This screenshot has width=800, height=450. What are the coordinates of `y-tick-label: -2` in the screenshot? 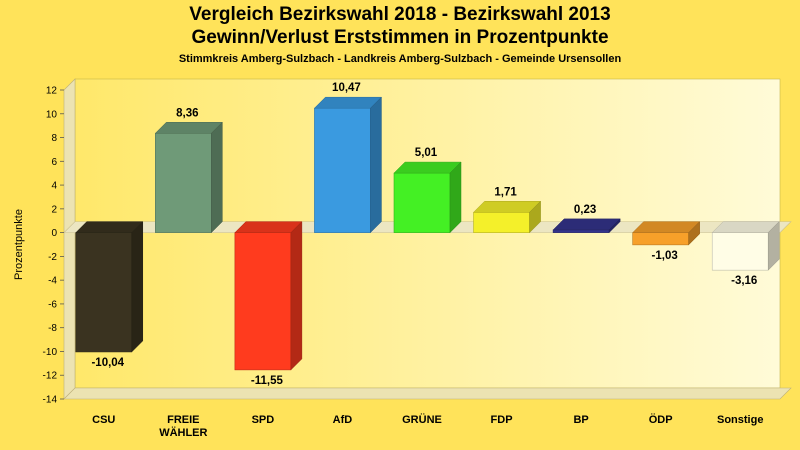 It's located at (52, 257).